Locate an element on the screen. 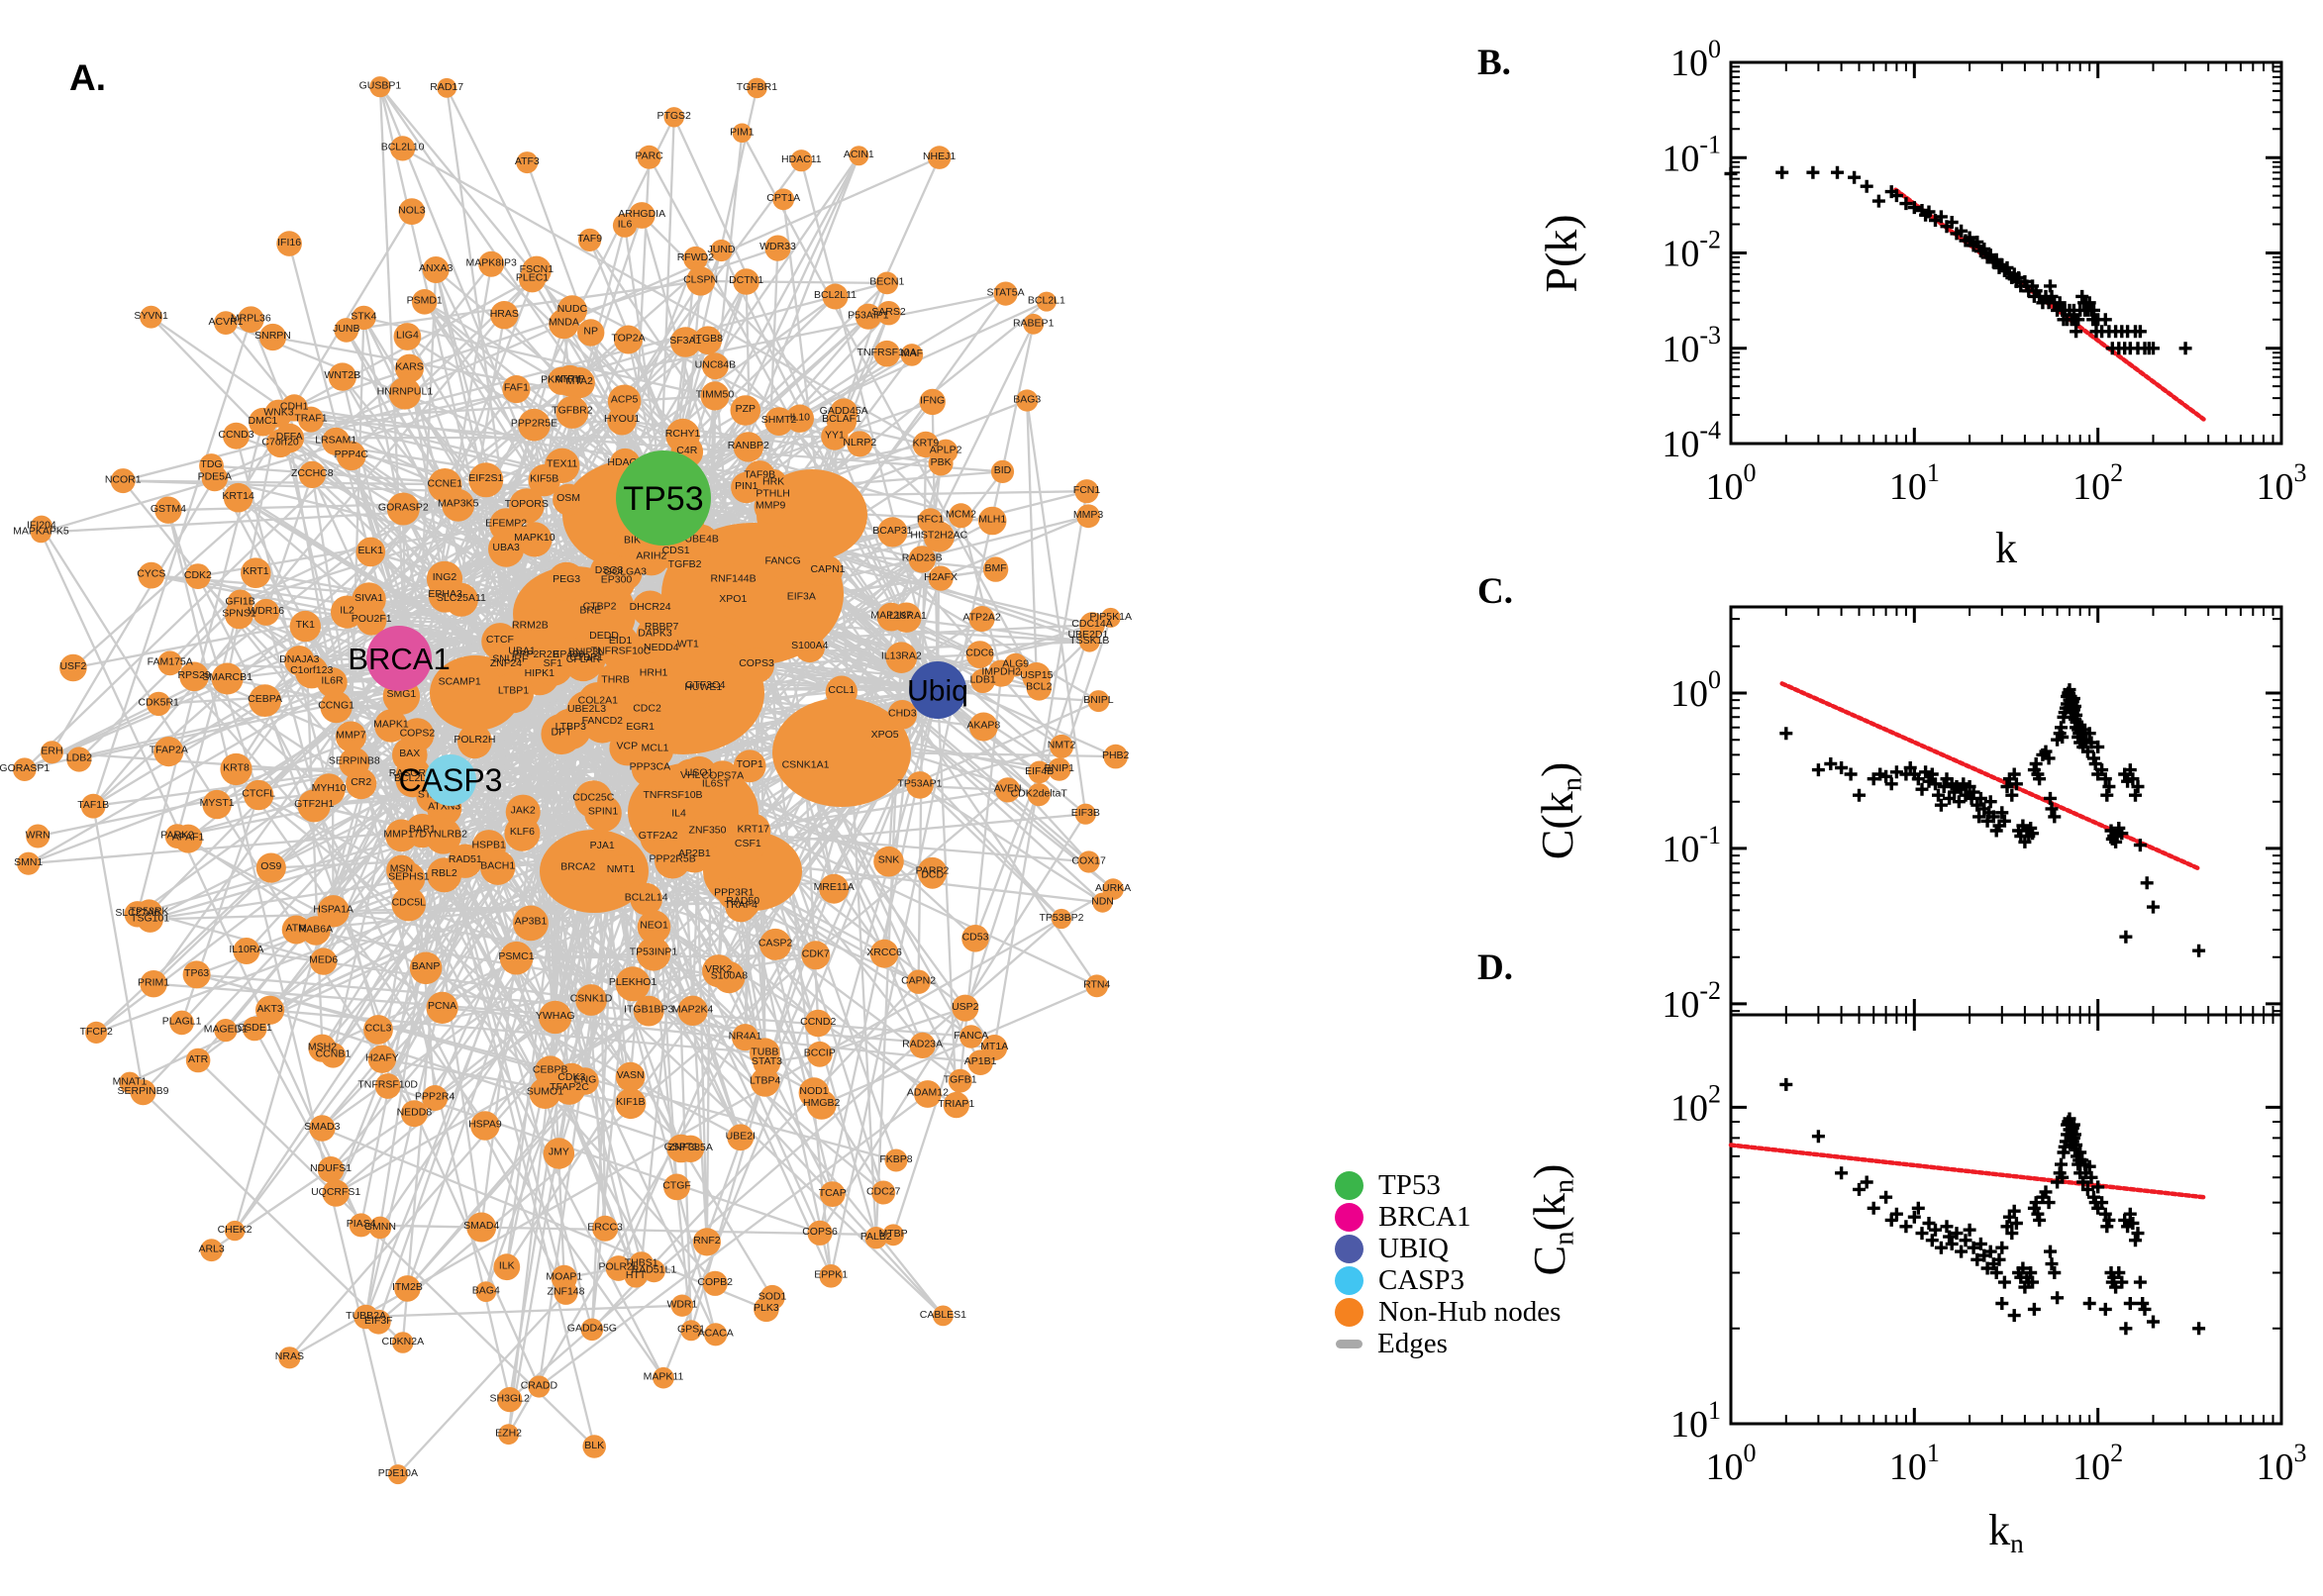 The width and height of the screenshot is (2323, 1596). gene-label: CDK2deltaT is located at coordinates (1039, 793).